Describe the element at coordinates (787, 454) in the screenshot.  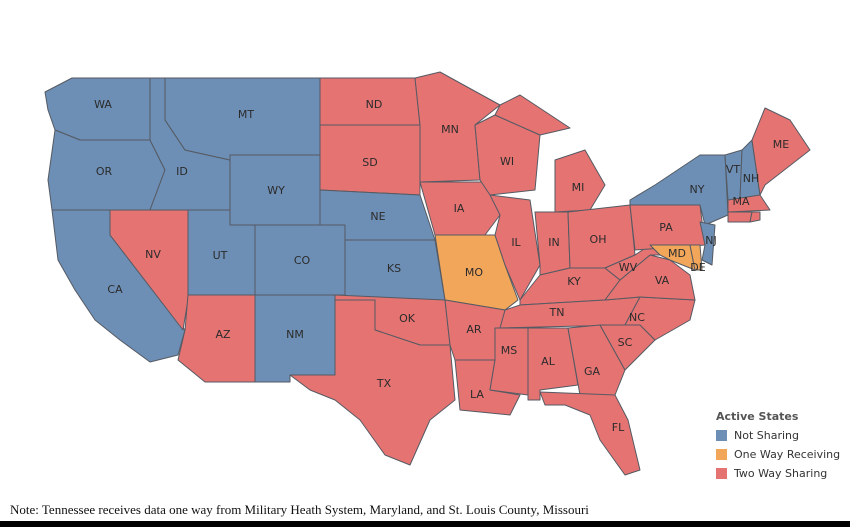
I see `legend-label: One Way Receiving` at that location.